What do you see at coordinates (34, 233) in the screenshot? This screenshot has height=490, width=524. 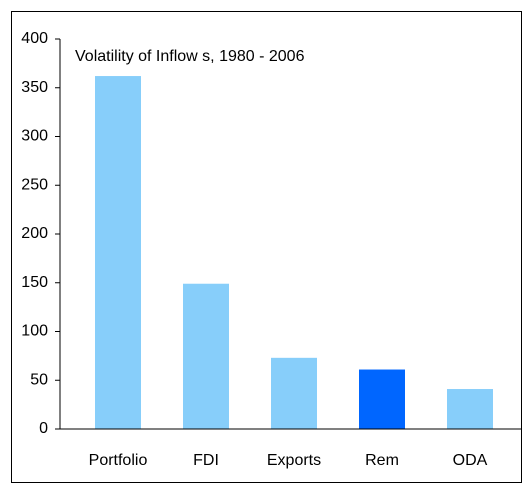 I see `y-tick-label: 200` at bounding box center [34, 233].